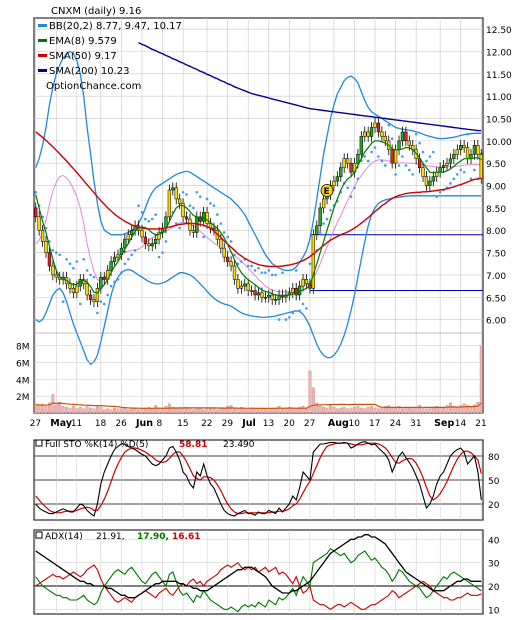 The height and width of the screenshot is (620, 526). What do you see at coordinates (494, 541) in the screenshot?
I see `adx-tick-label: 40` at bounding box center [494, 541].